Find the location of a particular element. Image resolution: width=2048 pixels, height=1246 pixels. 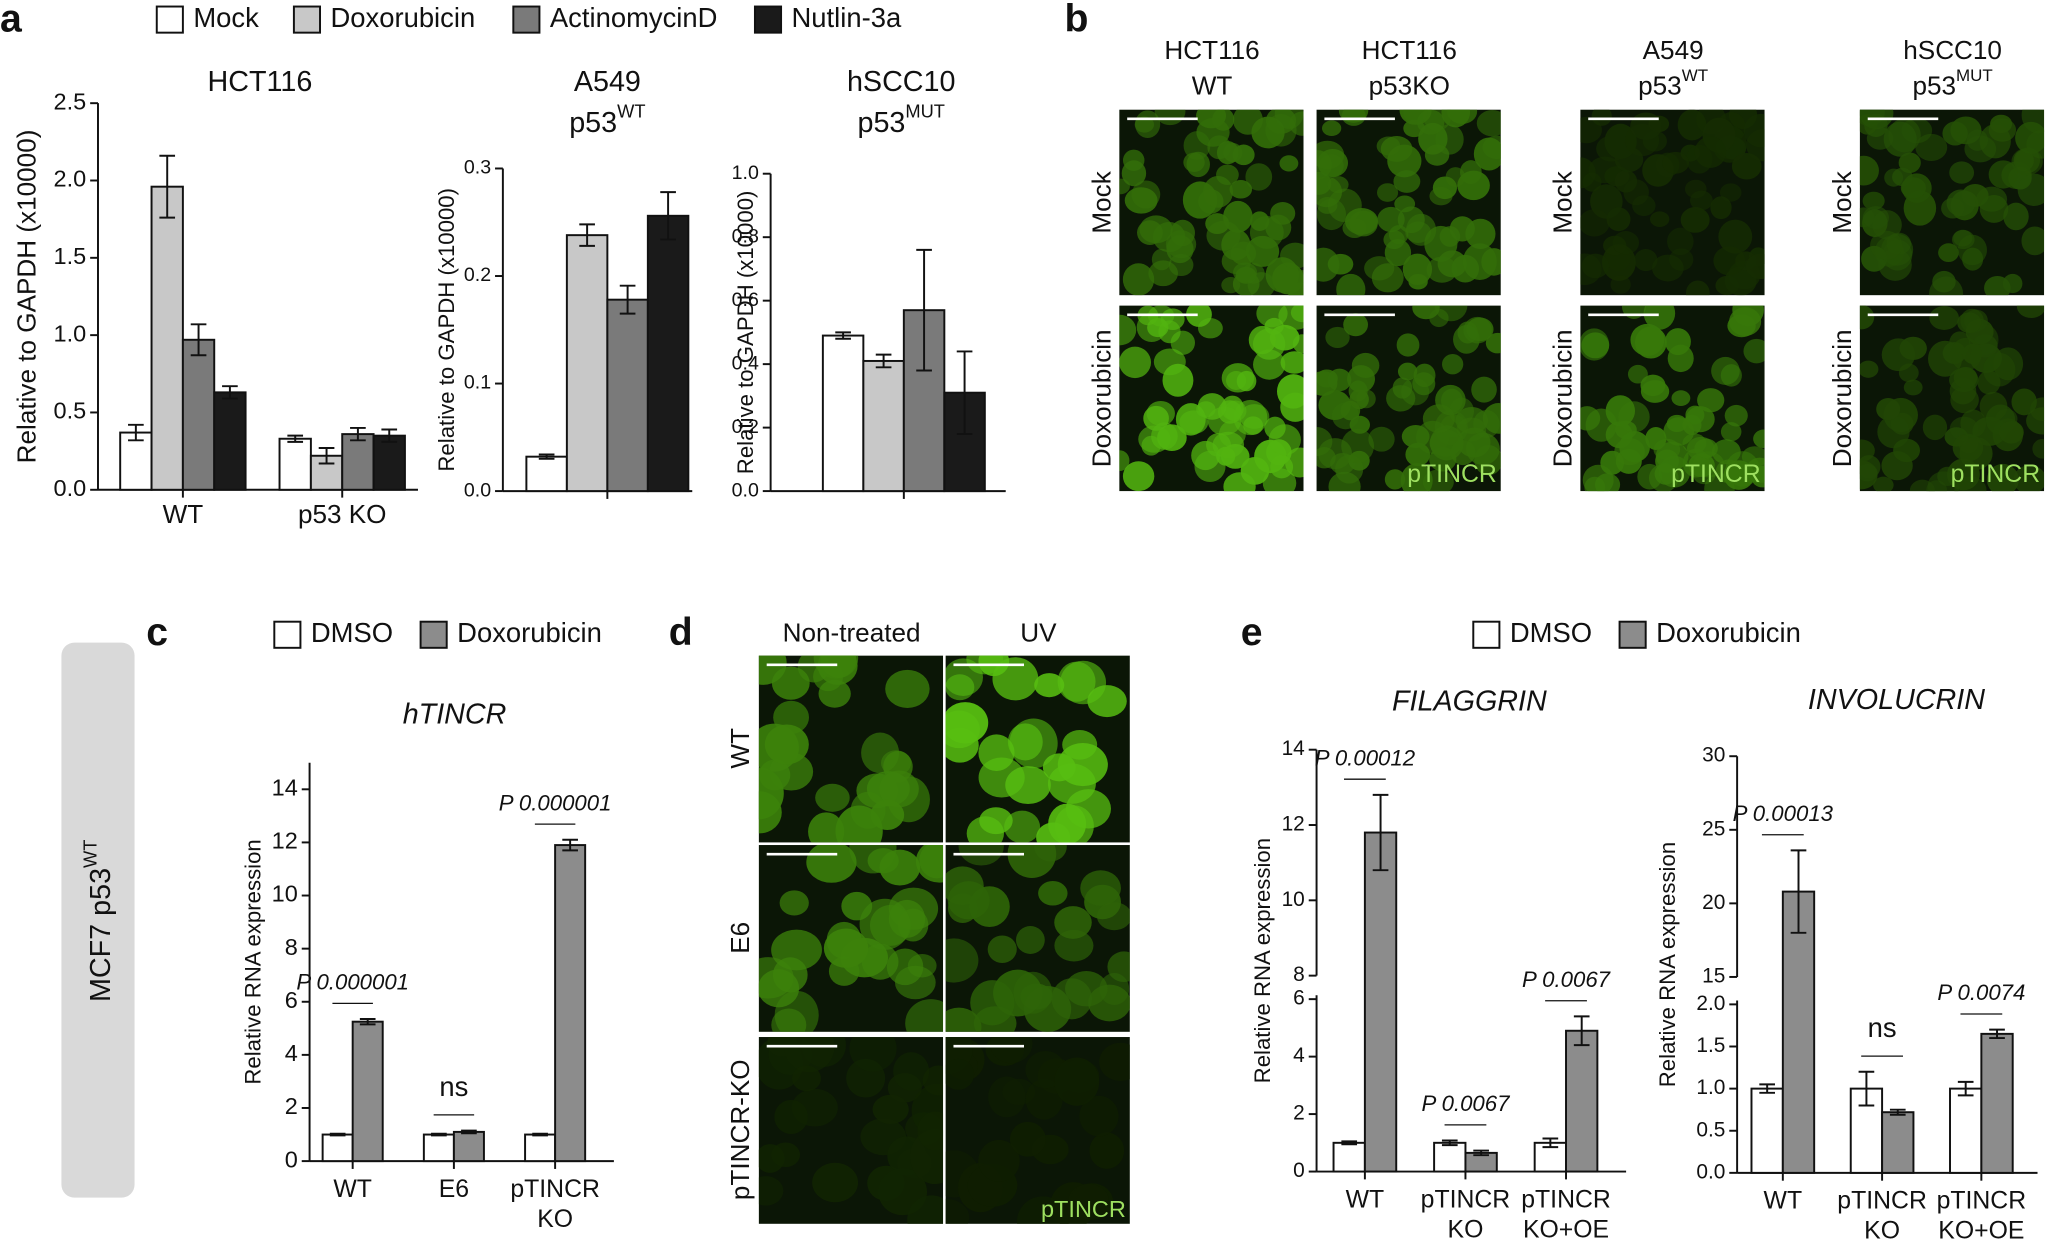

chart-title: INVOLUCRIN is located at coordinates (1896, 700).